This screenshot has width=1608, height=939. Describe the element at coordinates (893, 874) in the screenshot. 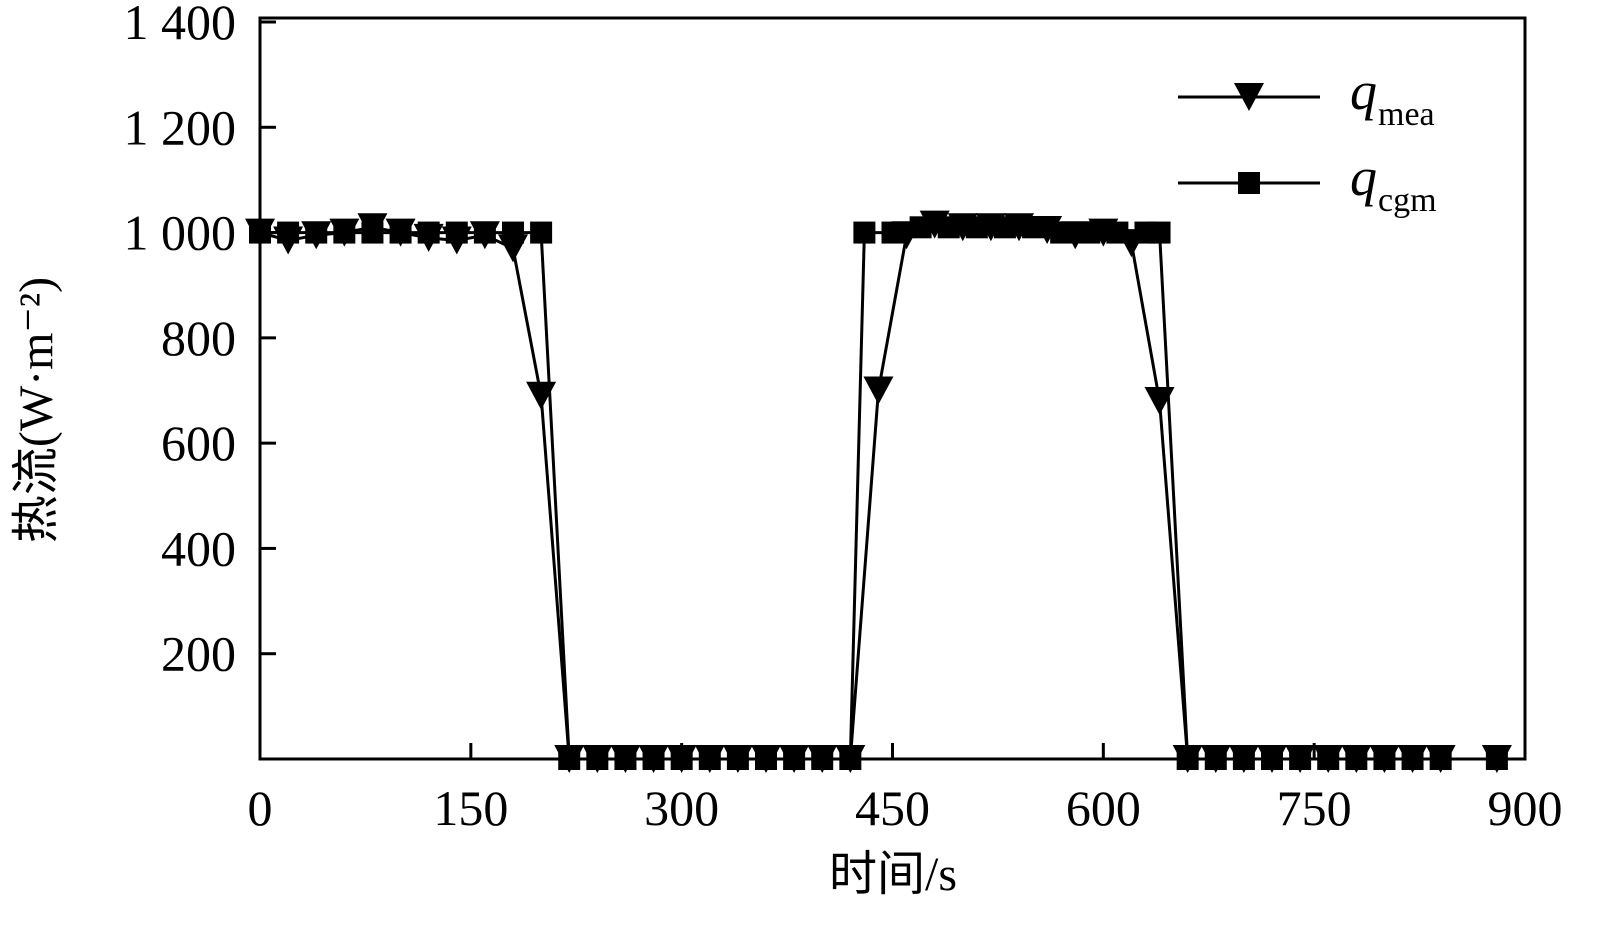

I see `x-axis-label: 时间/s` at that location.